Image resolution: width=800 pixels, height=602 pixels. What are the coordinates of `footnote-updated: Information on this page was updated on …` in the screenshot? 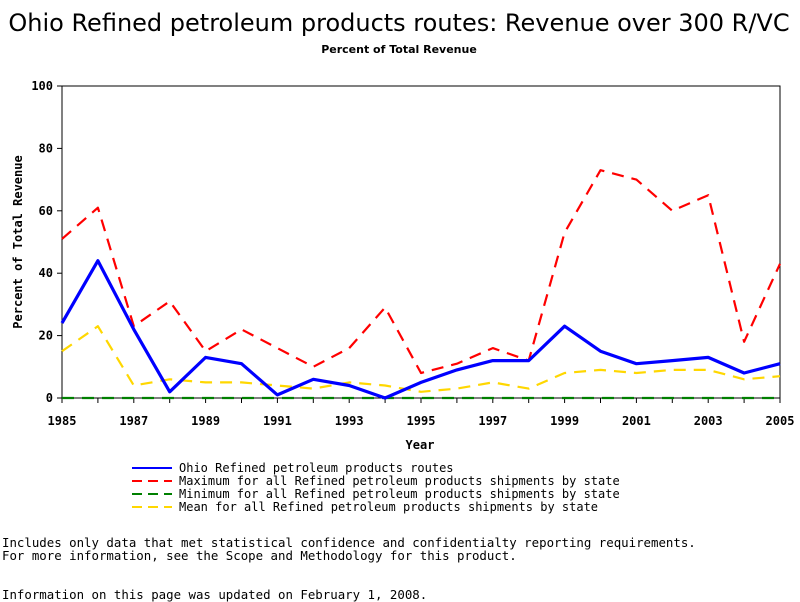 It's located at (215, 594).